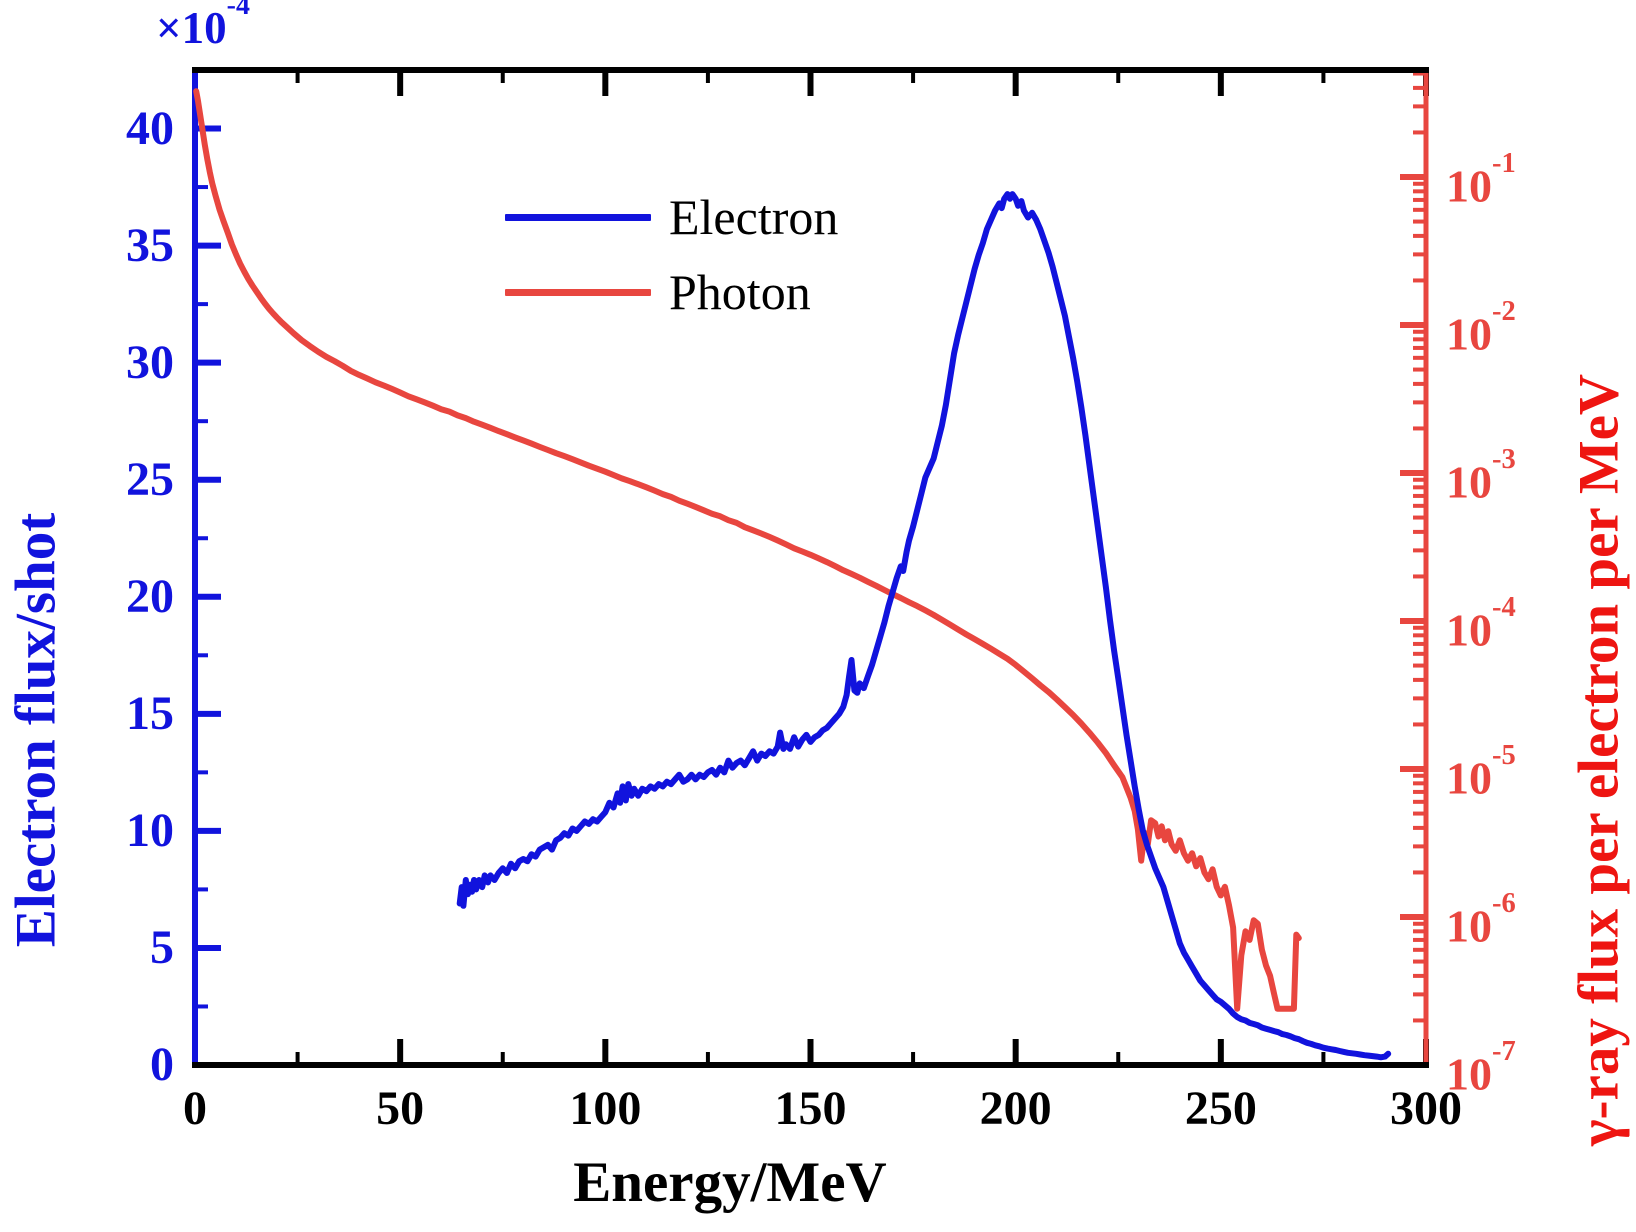 Image resolution: width=1636 pixels, height=1232 pixels. Describe the element at coordinates (1220, 1108) in the screenshot. I see `x-axis-tick-label: 250` at that location.